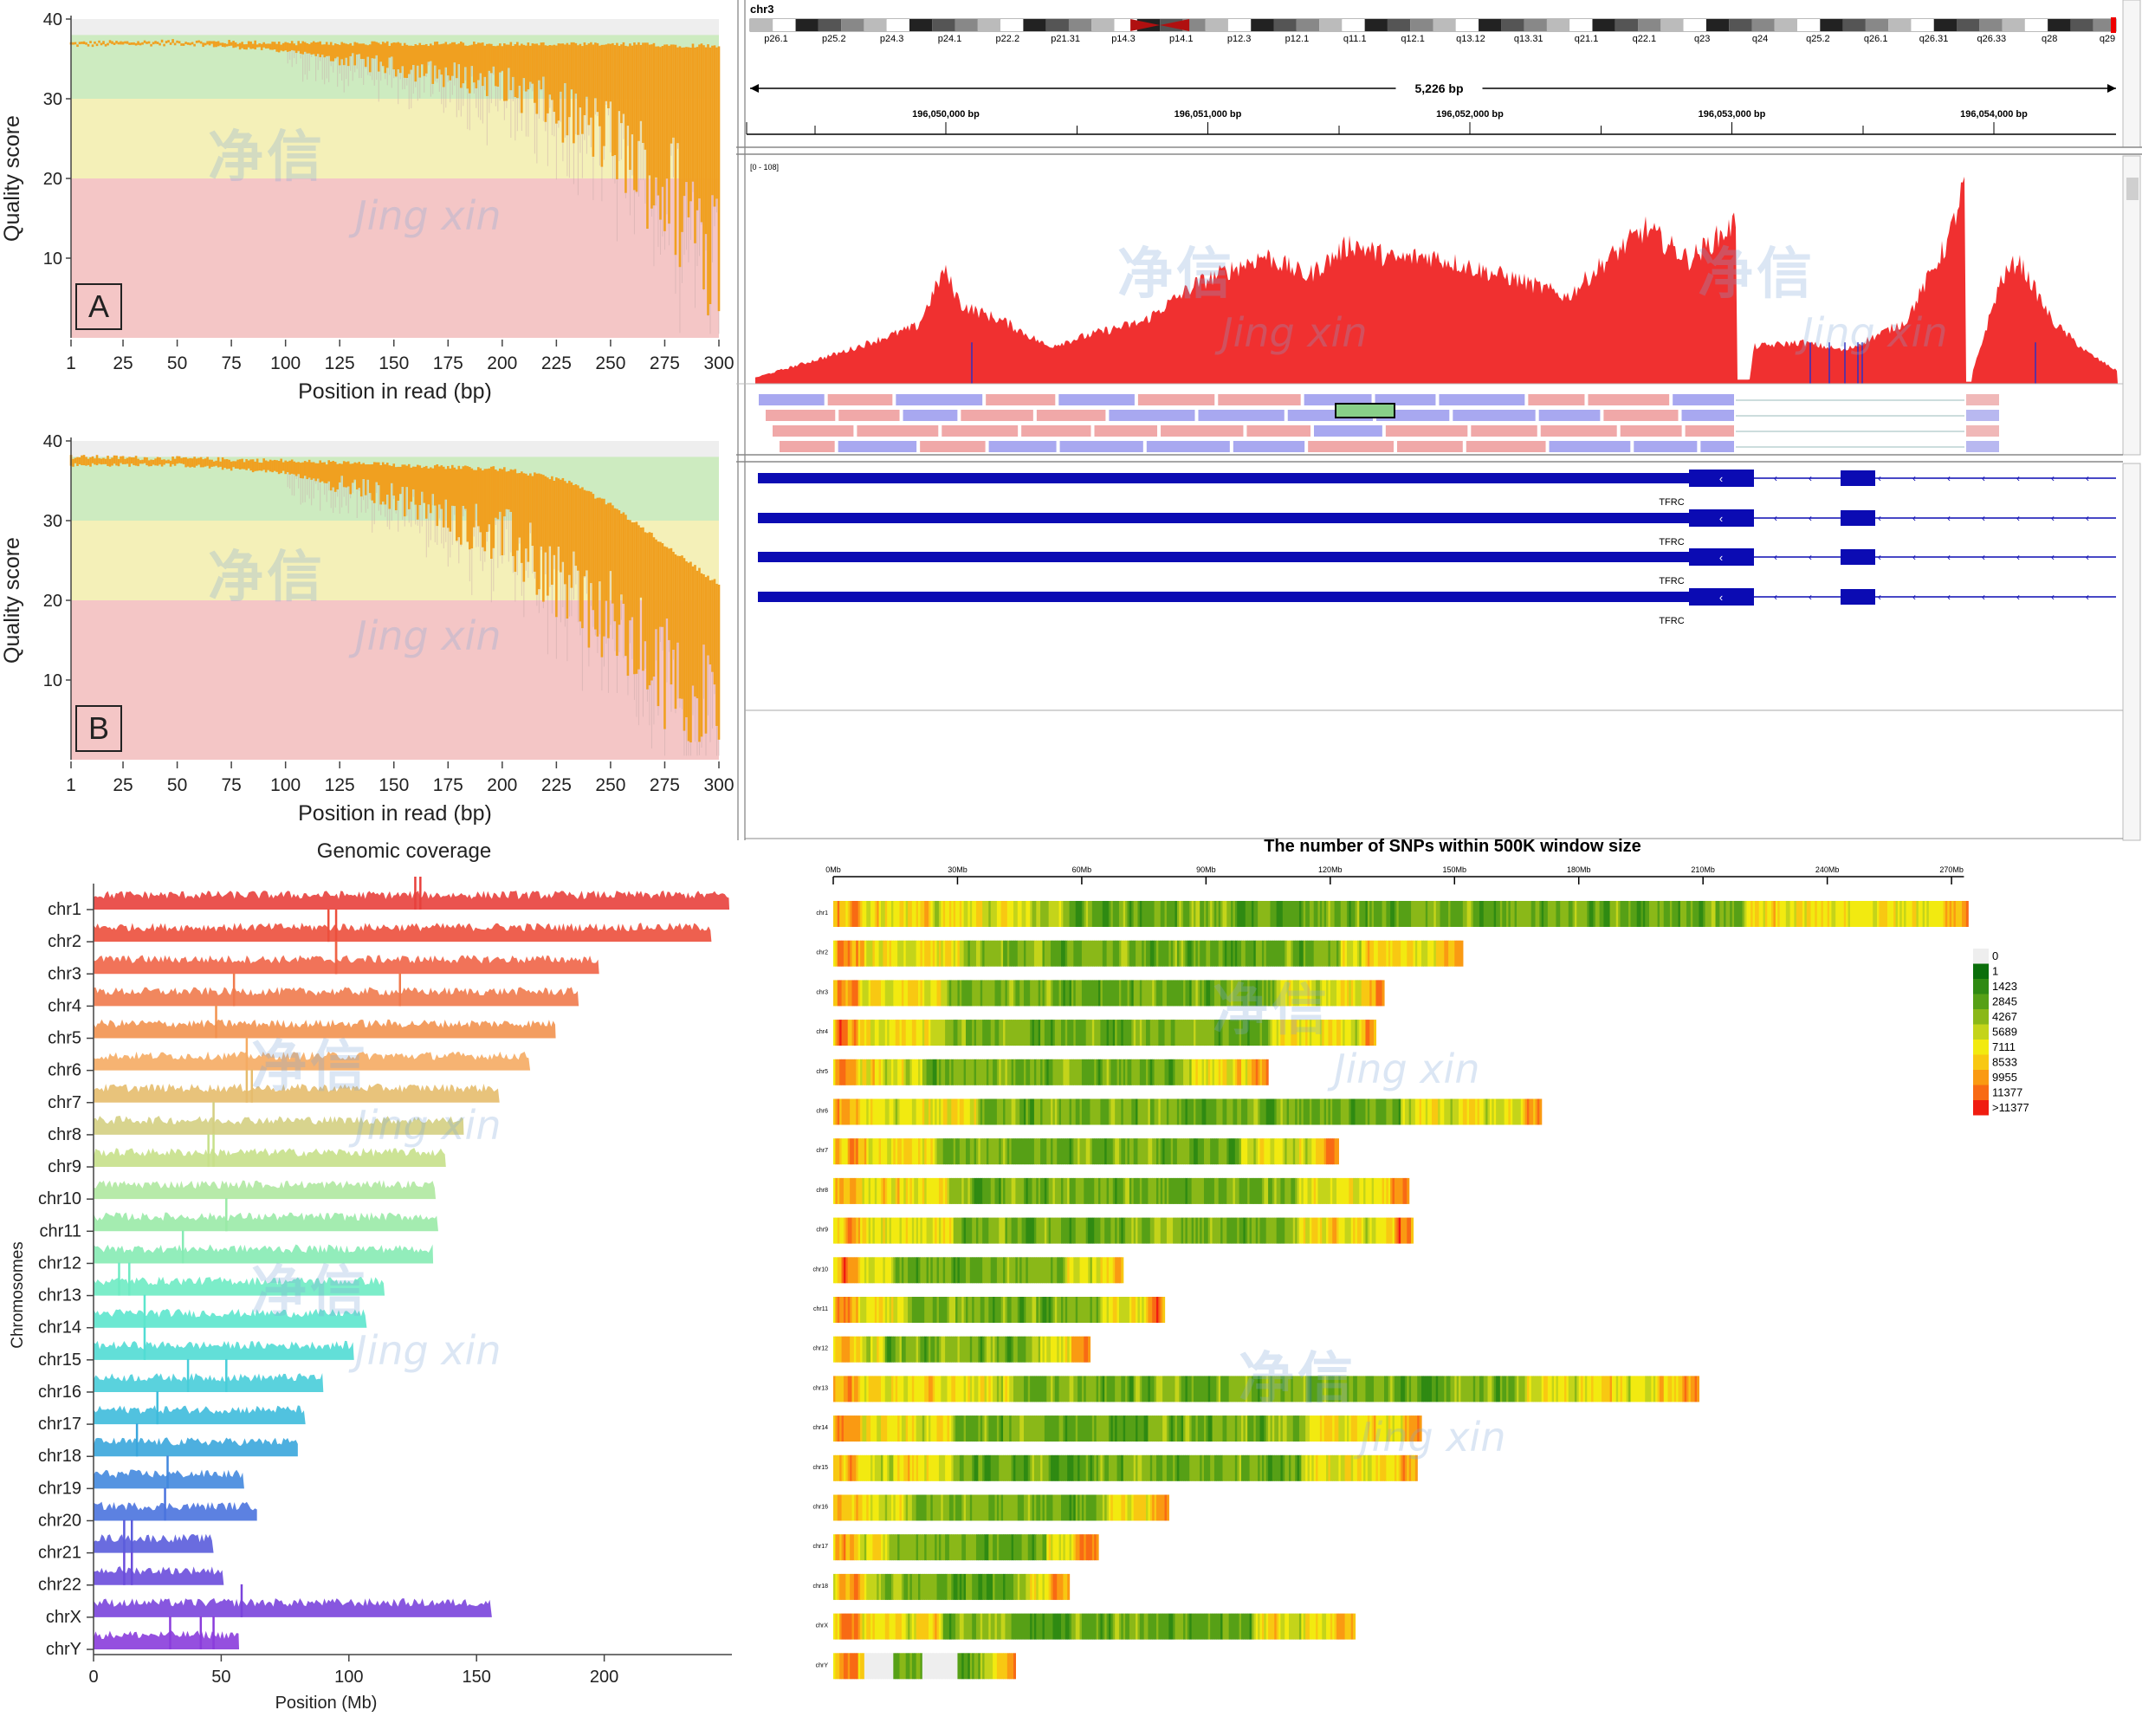 Image resolution: width=2142 pixels, height=1736 pixels. I want to click on band-label: q13.31, so click(1528, 39).